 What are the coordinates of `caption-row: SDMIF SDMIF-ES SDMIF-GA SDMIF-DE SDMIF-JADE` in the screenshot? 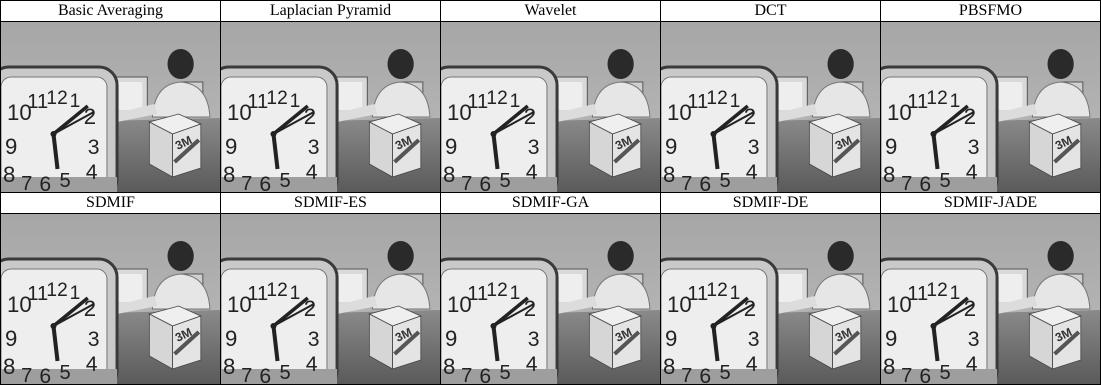 It's located at (550, 203).